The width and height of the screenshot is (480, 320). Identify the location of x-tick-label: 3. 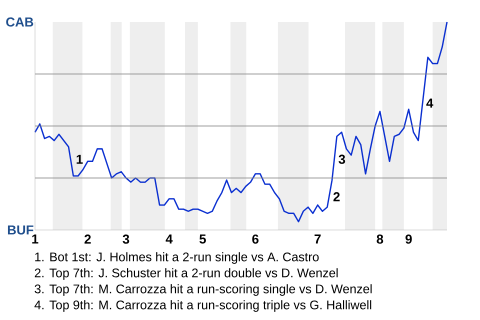
(126, 239).